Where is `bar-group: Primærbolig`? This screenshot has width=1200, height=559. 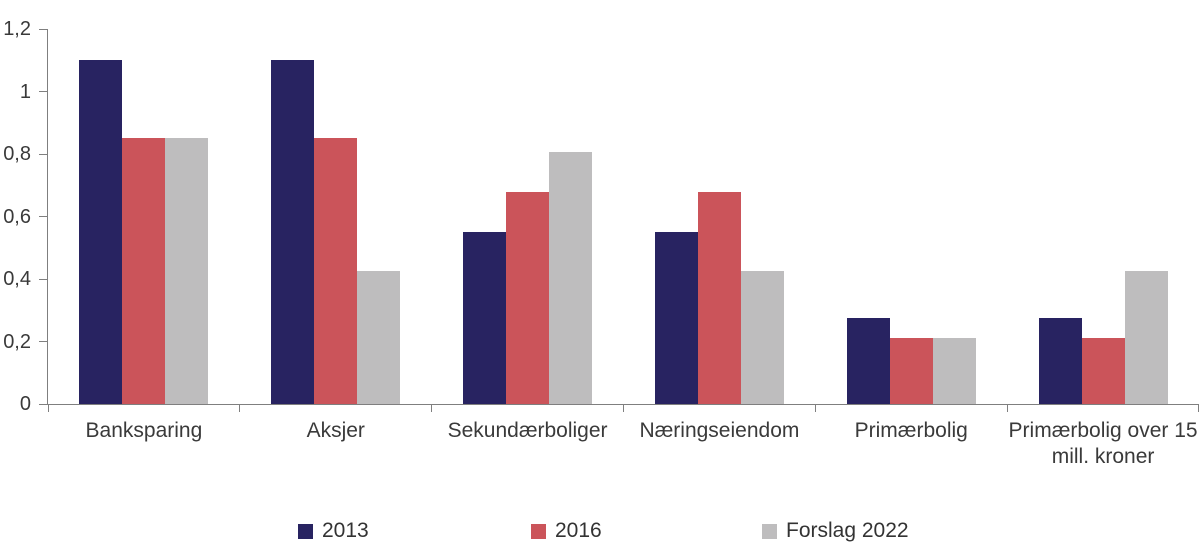 bar-group: Primærbolig is located at coordinates (911, 235).